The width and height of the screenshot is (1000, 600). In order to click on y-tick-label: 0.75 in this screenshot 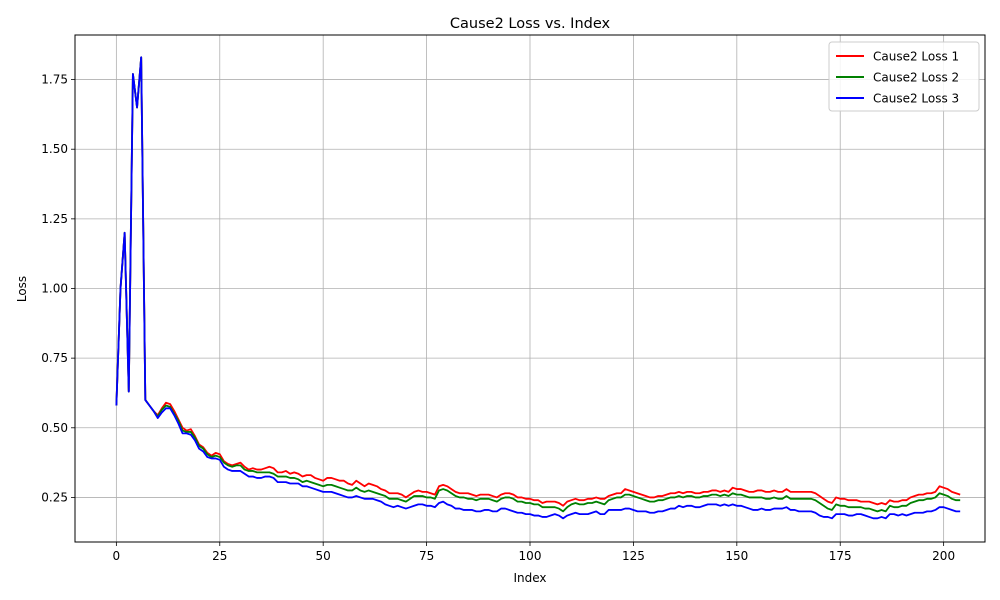, I will do `click(54, 358)`.